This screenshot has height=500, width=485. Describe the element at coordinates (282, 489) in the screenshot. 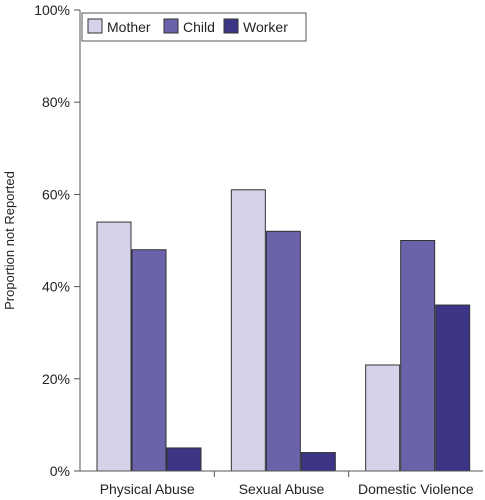

I see `x-tick-label-sexual-abuse: Sexual Abuse` at that location.